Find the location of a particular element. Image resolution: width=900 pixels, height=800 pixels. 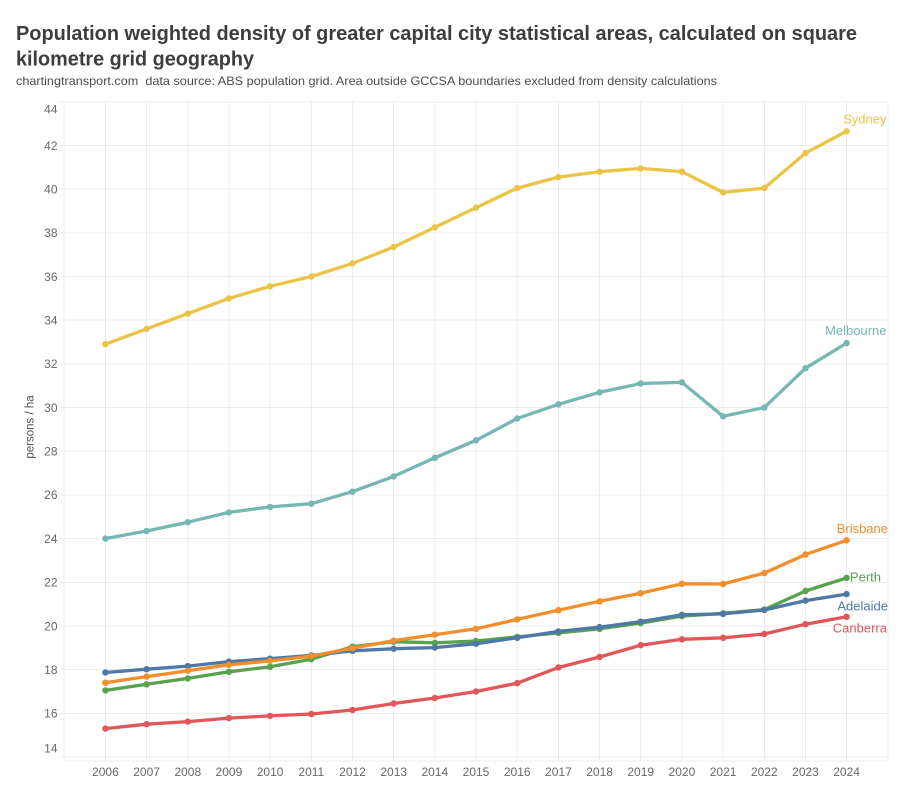

svg-text: 14 is located at coordinates (51, 749).